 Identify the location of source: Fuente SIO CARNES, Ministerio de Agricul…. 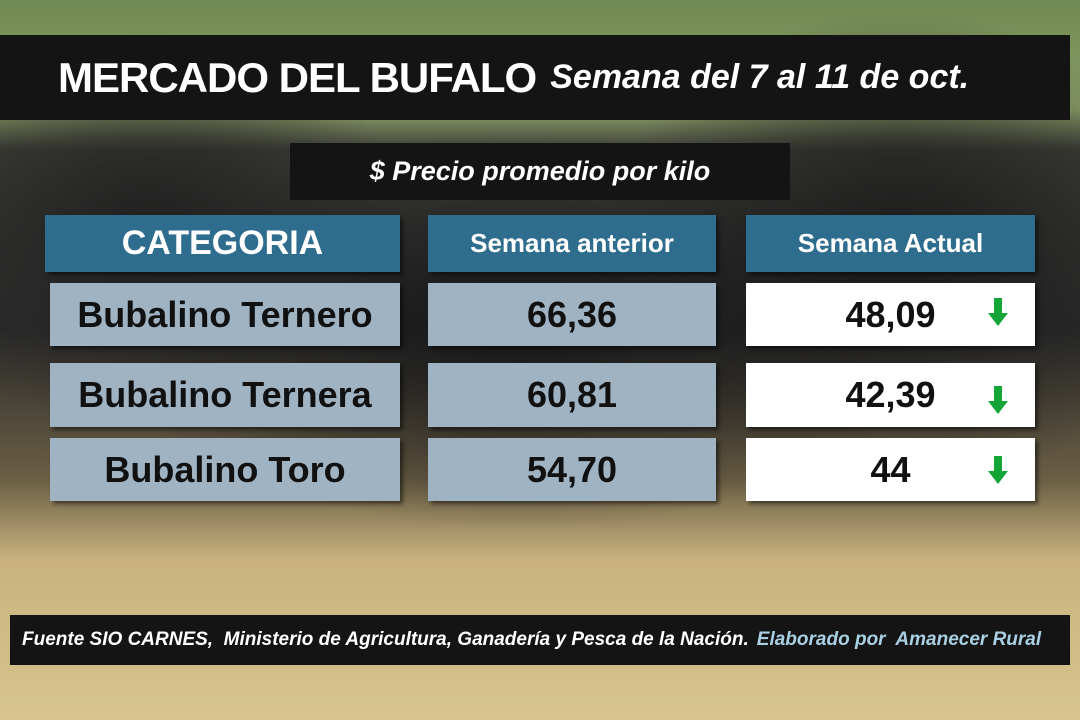
(385, 639).